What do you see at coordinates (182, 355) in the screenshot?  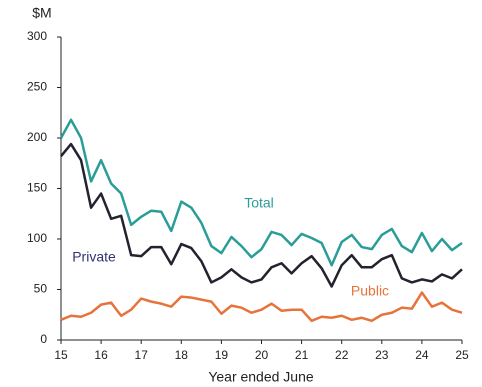 I see `x-tick-label: 18` at bounding box center [182, 355].